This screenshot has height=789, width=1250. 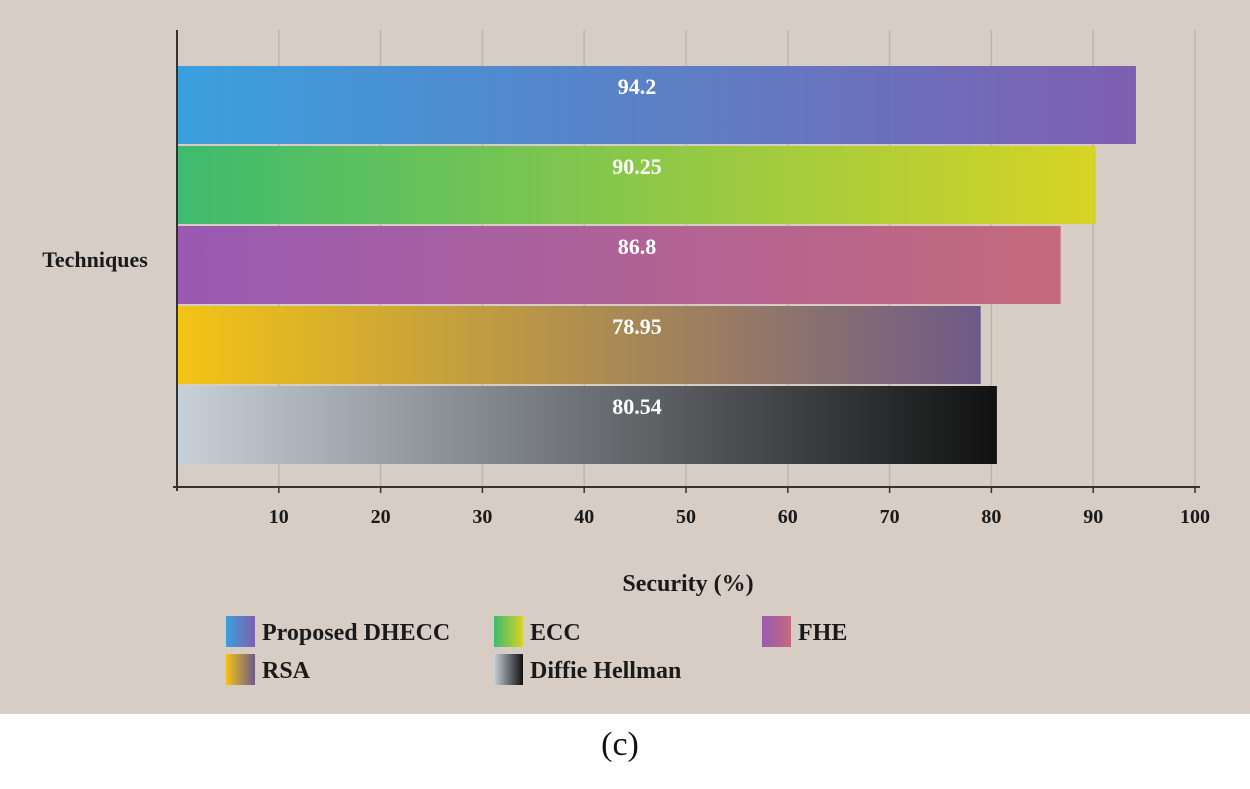 What do you see at coordinates (822, 633) in the screenshot?
I see `legend-label-fhe: FHE` at bounding box center [822, 633].